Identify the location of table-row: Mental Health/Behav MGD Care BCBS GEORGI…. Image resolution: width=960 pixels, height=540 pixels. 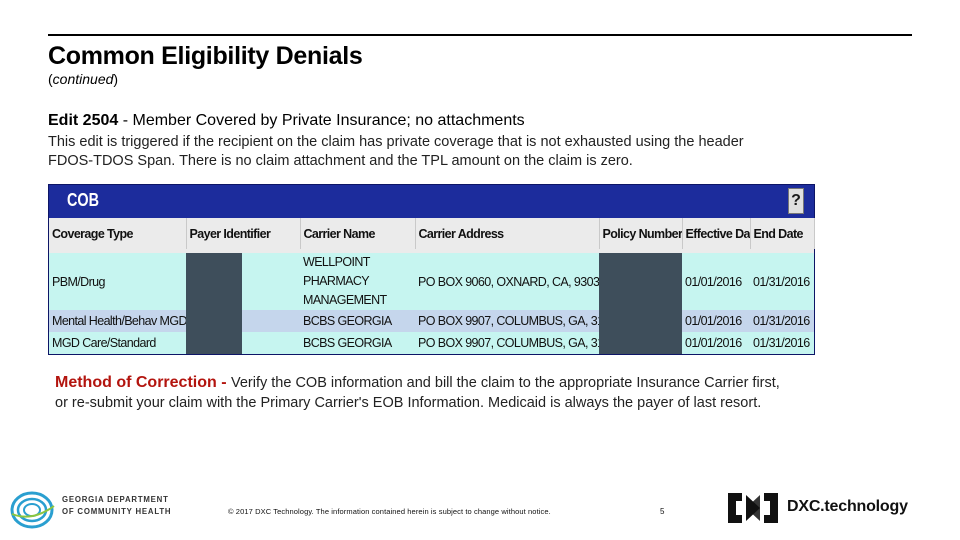
(431, 321).